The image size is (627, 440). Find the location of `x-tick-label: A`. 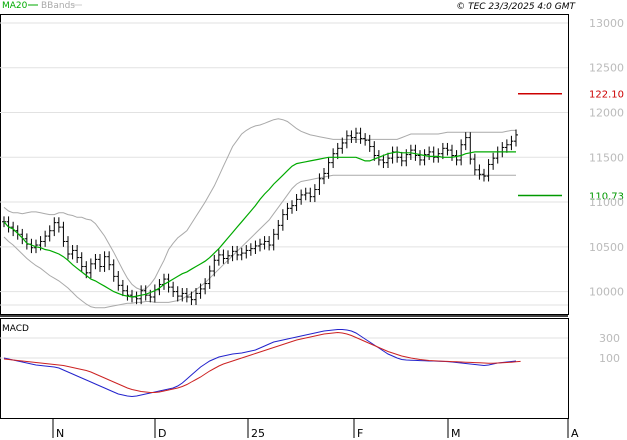

x-tick-label: A is located at coordinates (575, 433).